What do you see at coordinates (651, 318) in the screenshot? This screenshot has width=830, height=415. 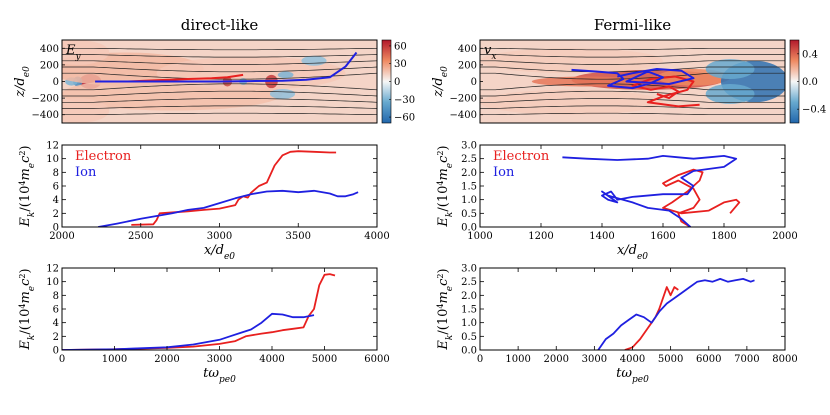 I see `right-bot-series-electron` at bounding box center [651, 318].